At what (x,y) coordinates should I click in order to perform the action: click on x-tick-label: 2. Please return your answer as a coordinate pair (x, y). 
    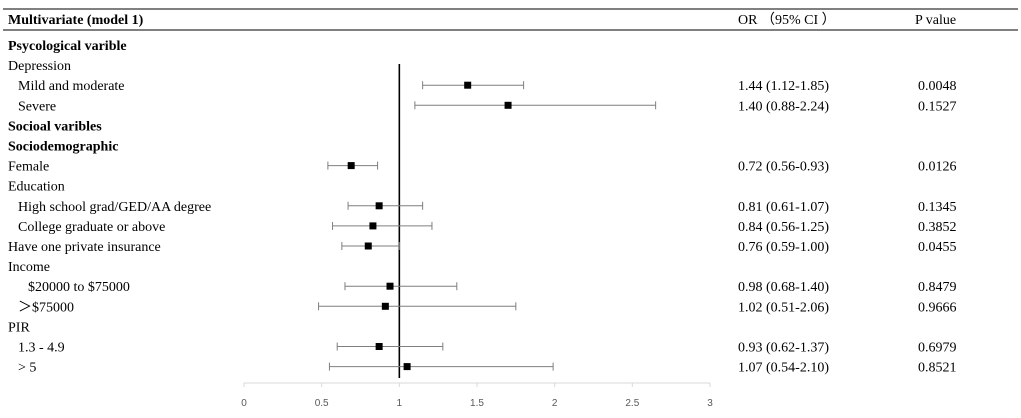
    Looking at the image, I should click on (555, 403).